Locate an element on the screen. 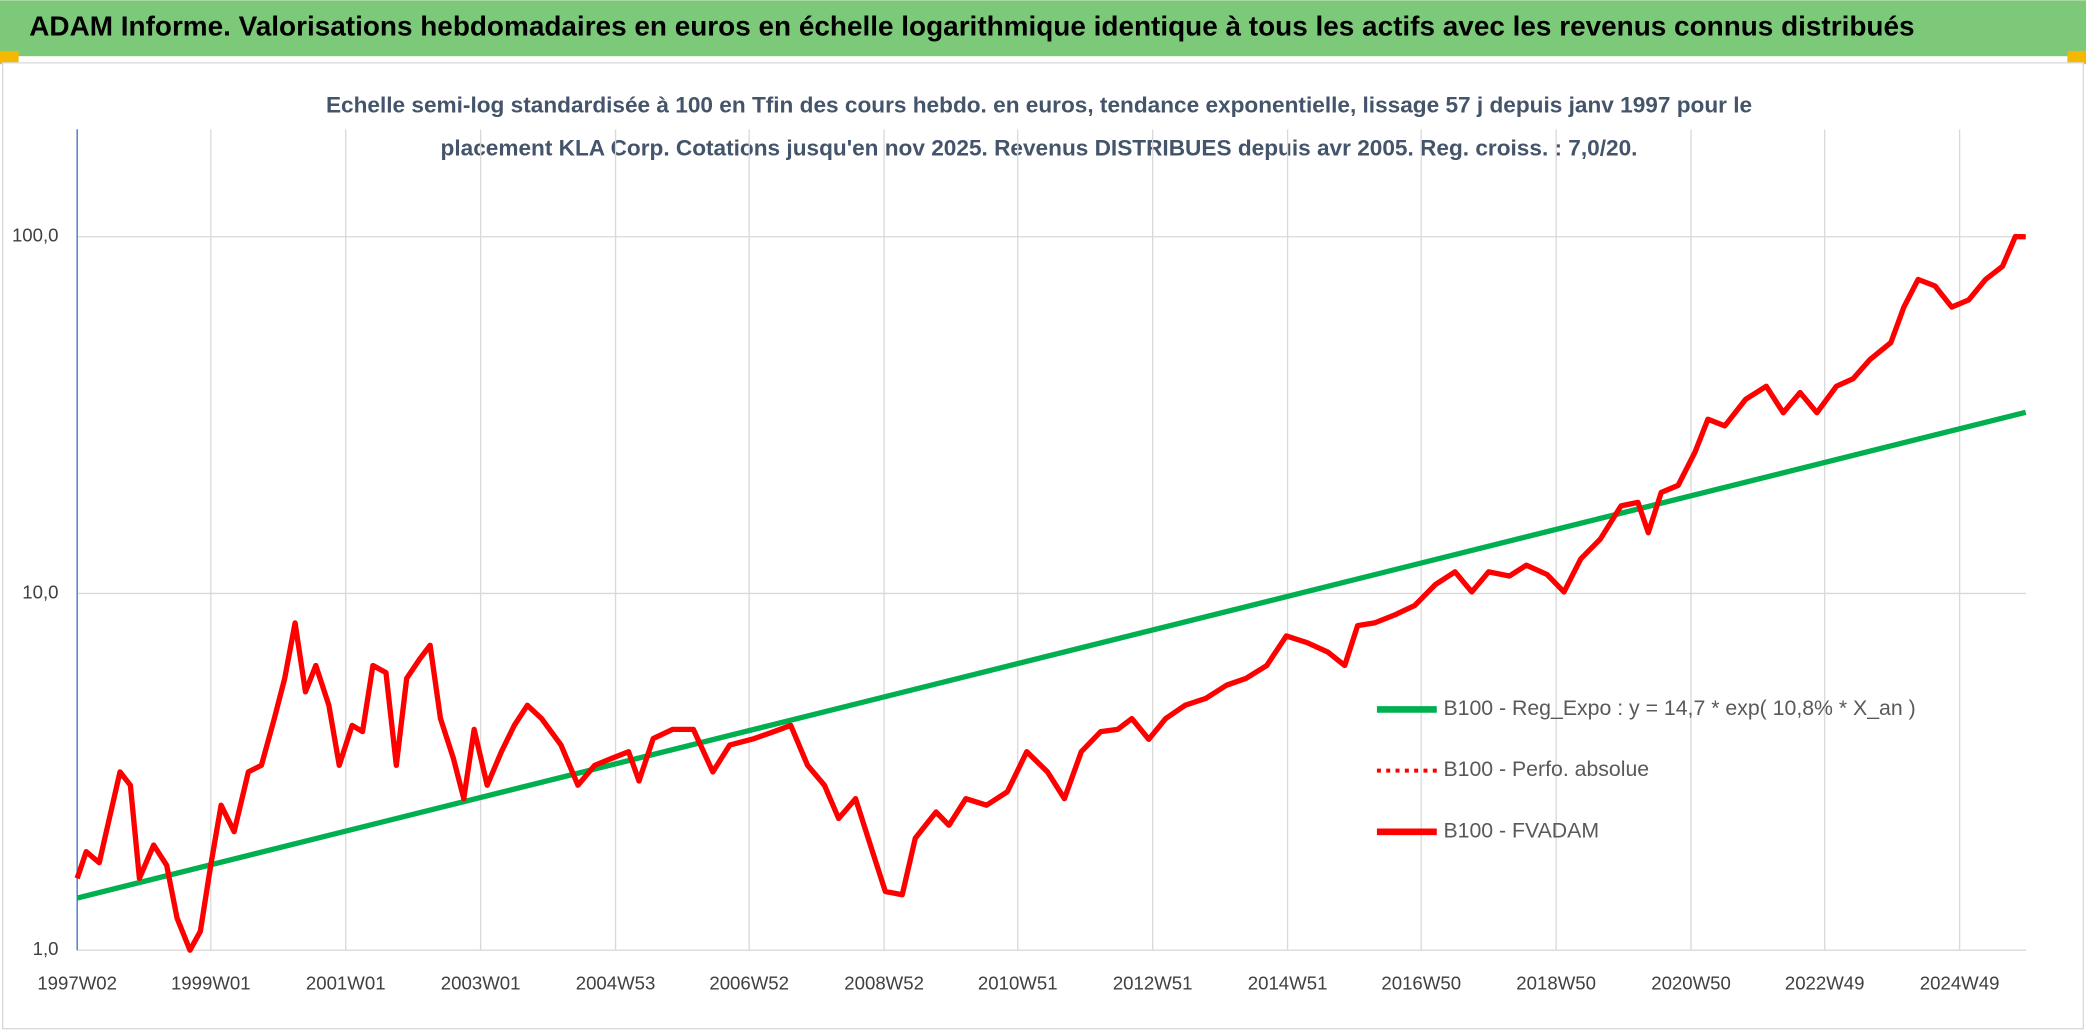 This screenshot has height=1033, width=2086. x-tick-label: 1999W01 is located at coordinates (211, 983).